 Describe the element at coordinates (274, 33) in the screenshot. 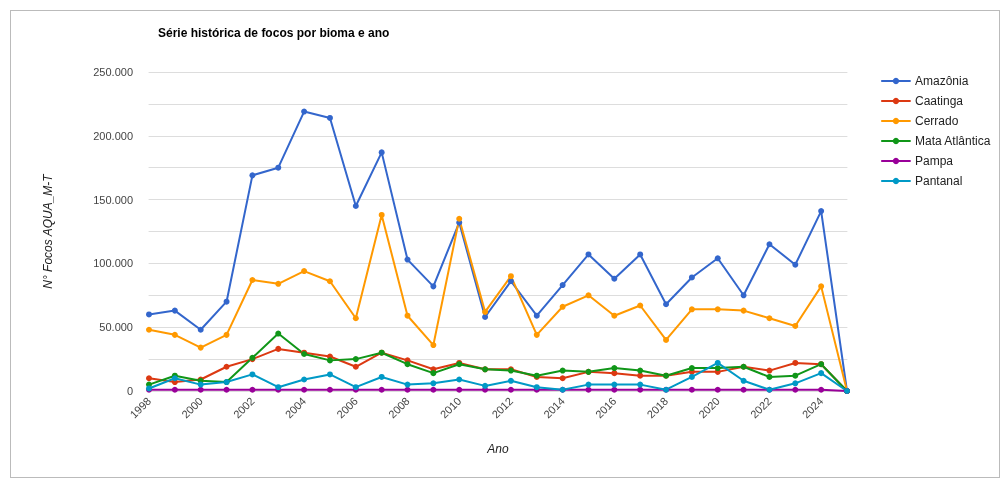

I see `chart-title: Série histórica de focos por bioma e ano` at that location.